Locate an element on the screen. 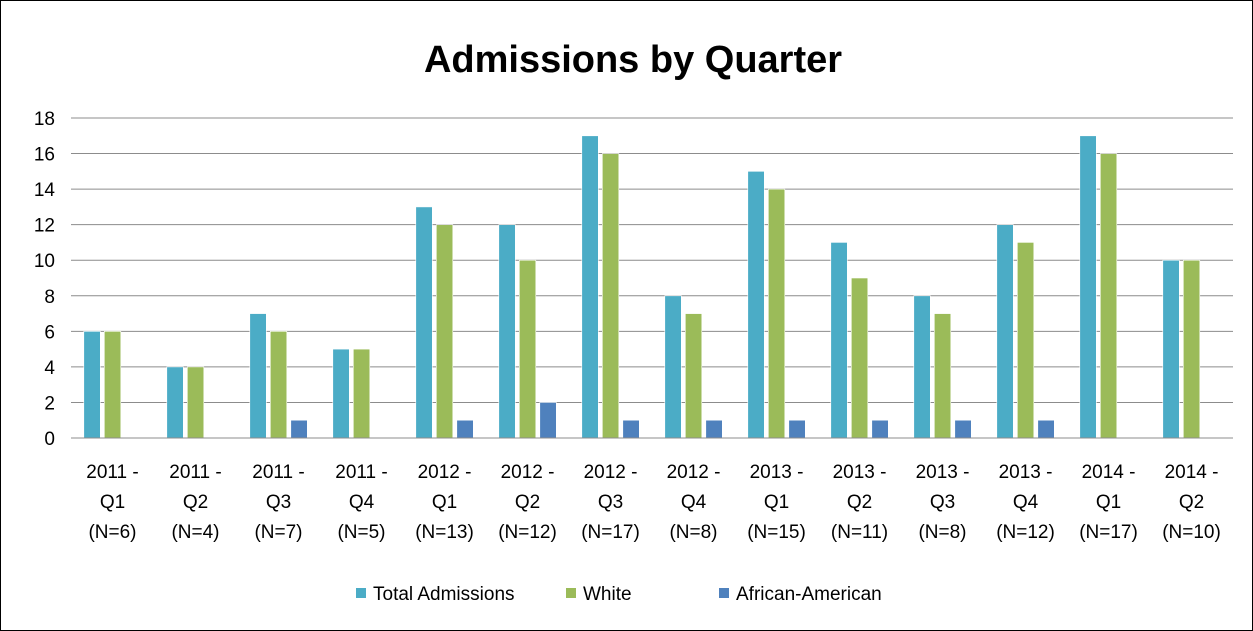  y-tick-label: 4 is located at coordinates (49, 368).